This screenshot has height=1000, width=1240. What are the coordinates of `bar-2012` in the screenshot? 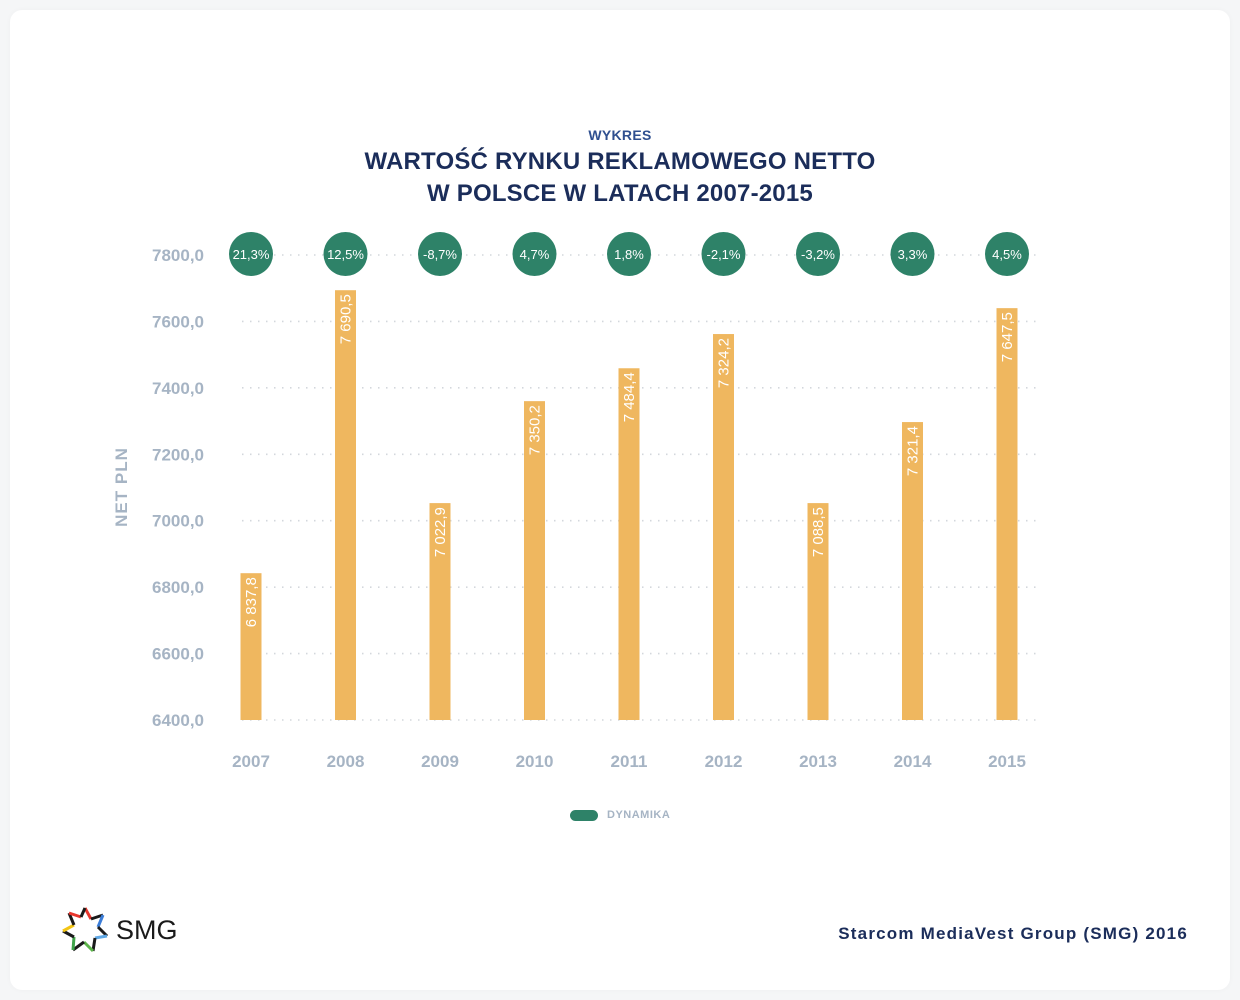 It's located at (723, 527).